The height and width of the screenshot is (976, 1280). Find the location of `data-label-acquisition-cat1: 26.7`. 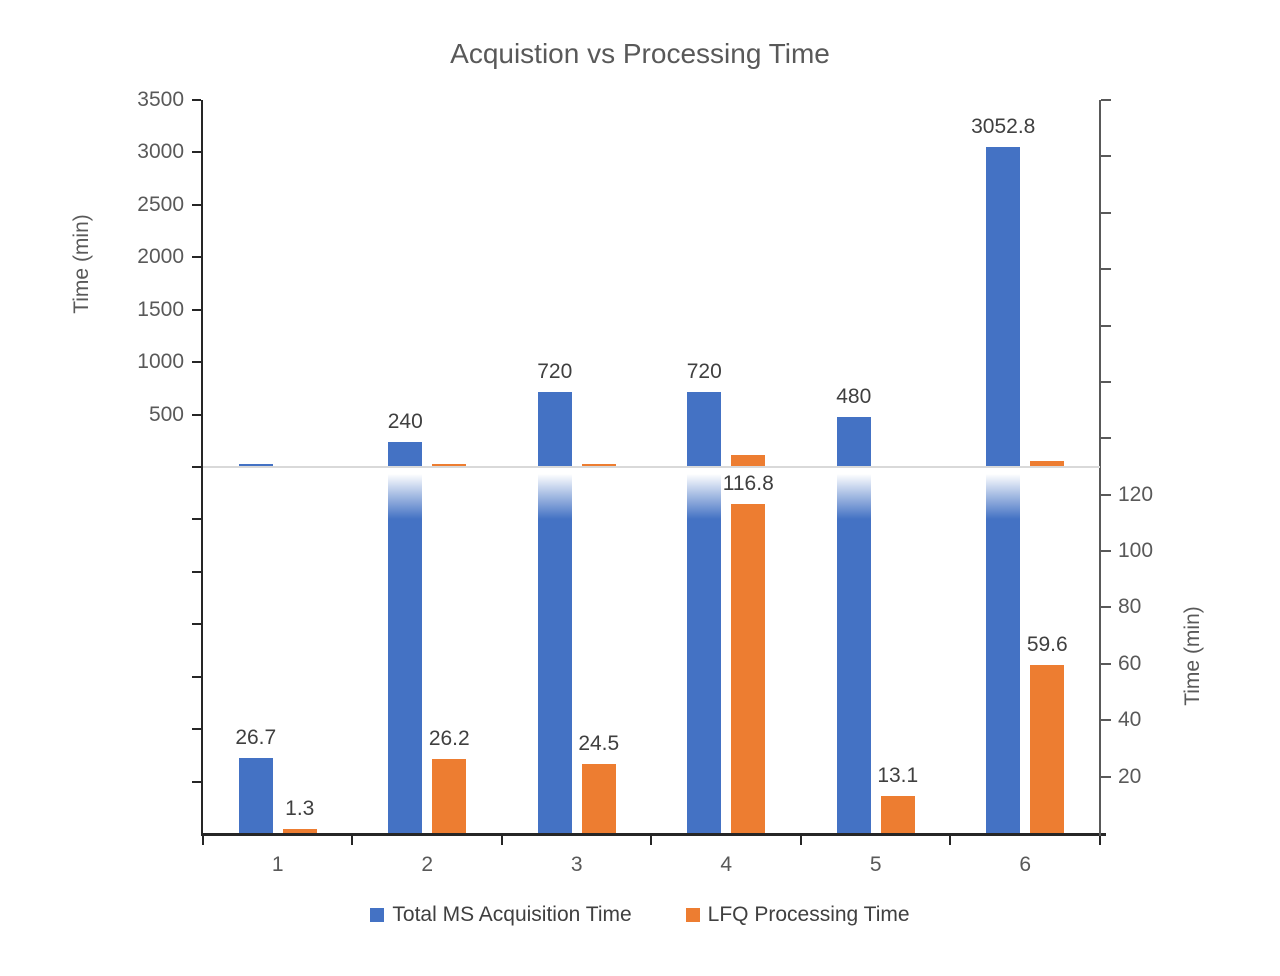

data-label-acquisition-cat1: 26.7 is located at coordinates (256, 737).